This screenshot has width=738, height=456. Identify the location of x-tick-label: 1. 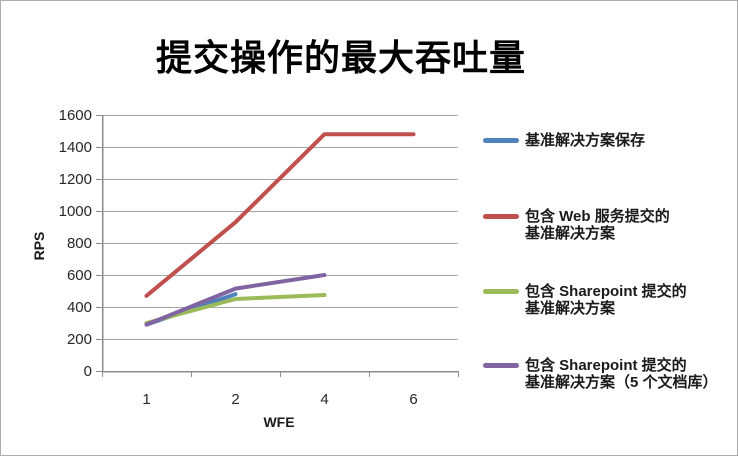
(146, 399).